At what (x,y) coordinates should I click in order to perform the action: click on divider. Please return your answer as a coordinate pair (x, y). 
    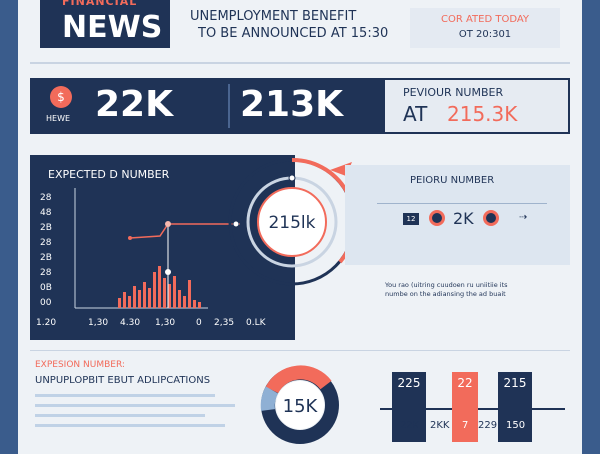
    Looking at the image, I should click on (229, 106).